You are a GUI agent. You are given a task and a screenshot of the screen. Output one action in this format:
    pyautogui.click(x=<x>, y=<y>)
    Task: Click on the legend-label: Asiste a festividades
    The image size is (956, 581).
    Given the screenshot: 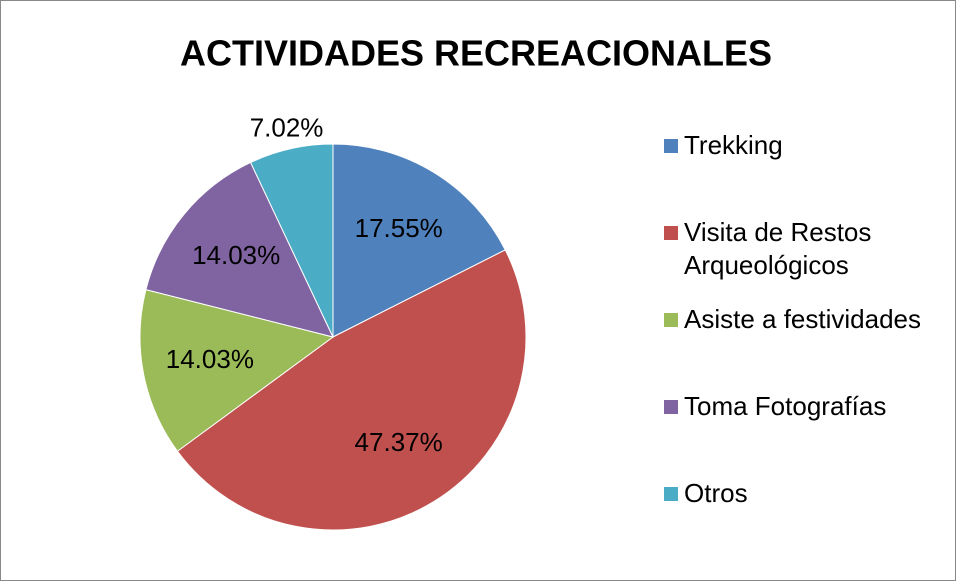 What is the action you would take?
    pyautogui.click(x=803, y=319)
    